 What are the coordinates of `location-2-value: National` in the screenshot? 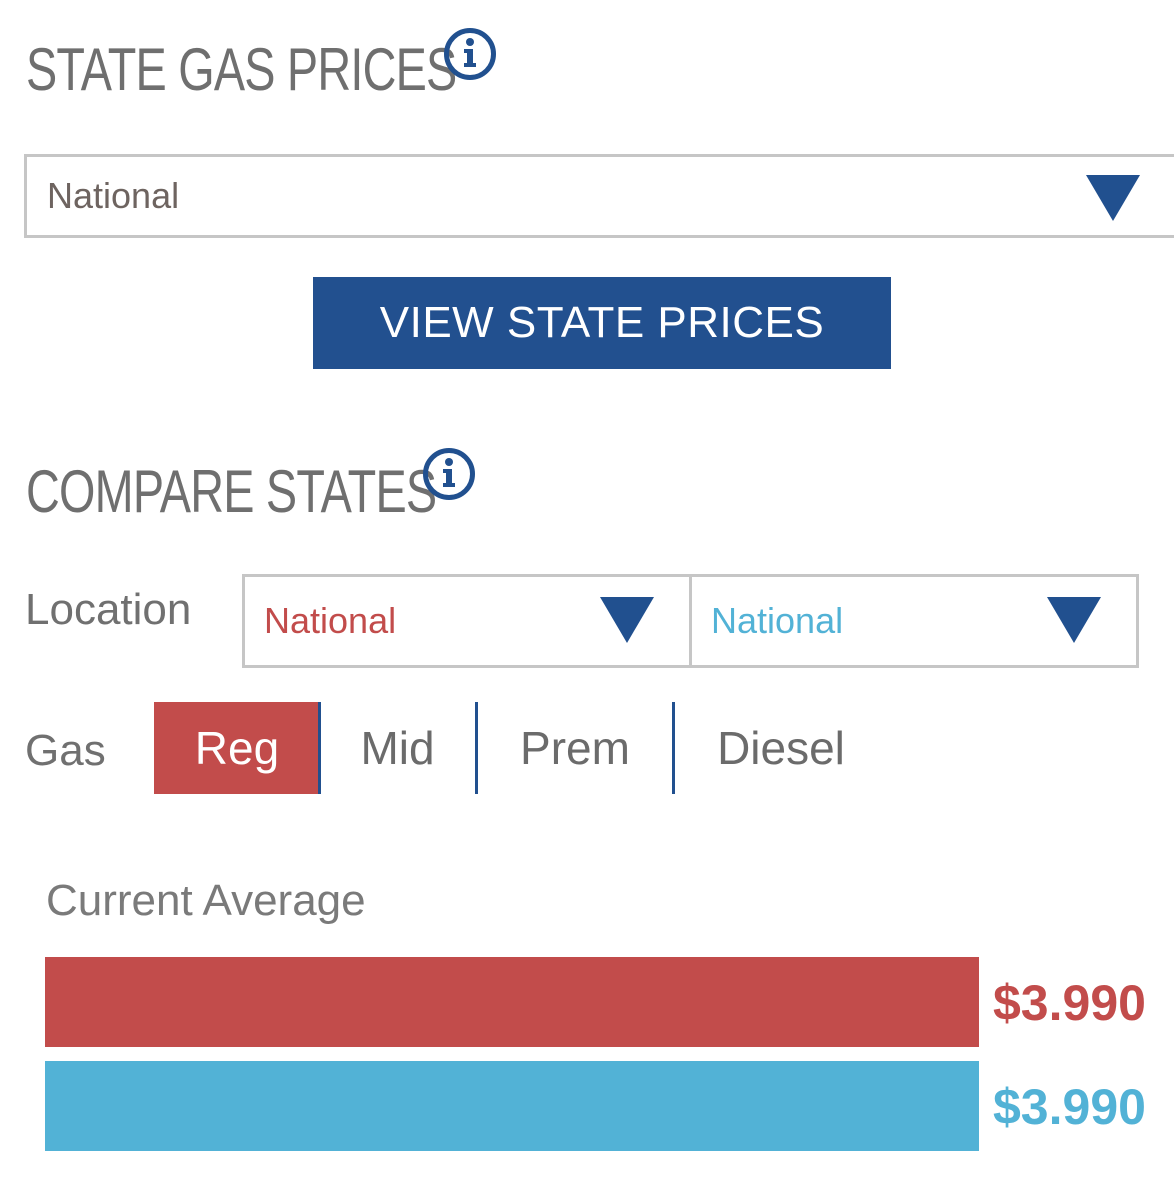 It's located at (777, 620).